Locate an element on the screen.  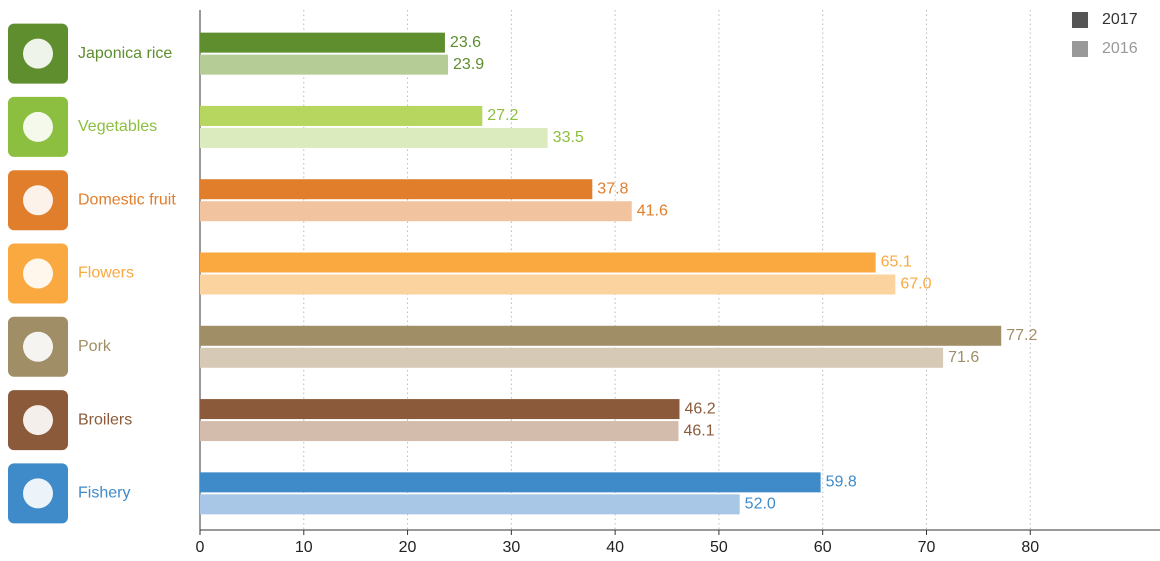
value-label: 67.0 is located at coordinates (915, 284).